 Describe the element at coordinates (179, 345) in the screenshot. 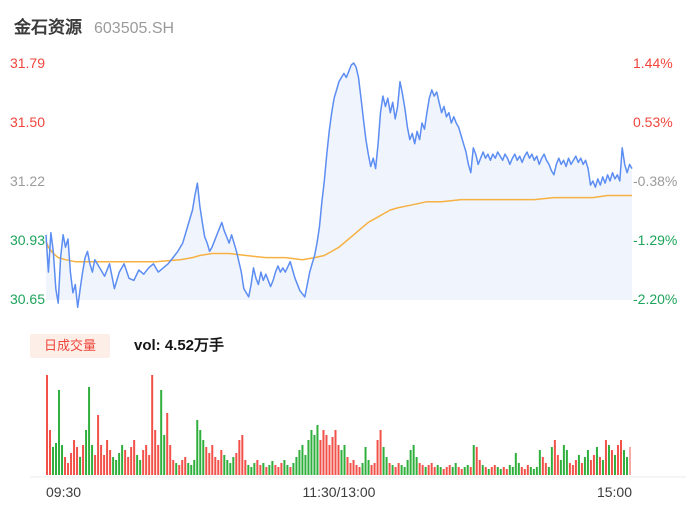

I see `volume-value: vol: 4.52万手` at that location.